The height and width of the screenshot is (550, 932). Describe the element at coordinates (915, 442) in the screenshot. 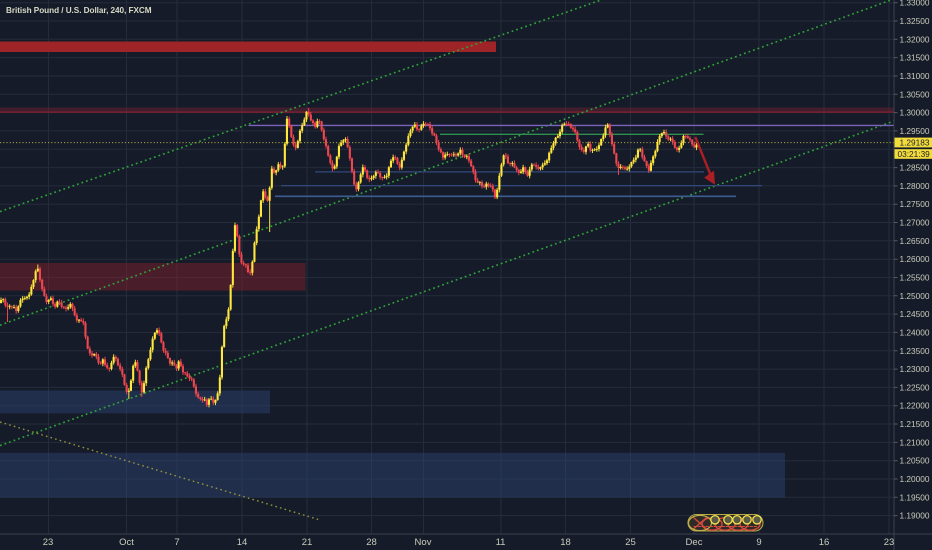

I see `svg-text: 1.21000` at that location.